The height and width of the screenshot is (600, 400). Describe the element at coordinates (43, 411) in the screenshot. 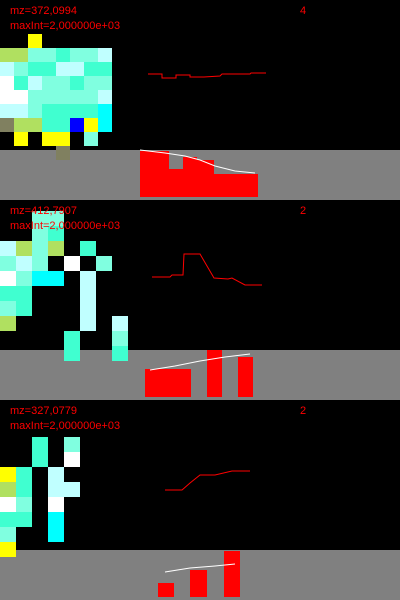

I see `mz-label: mz=327,0779` at that location.